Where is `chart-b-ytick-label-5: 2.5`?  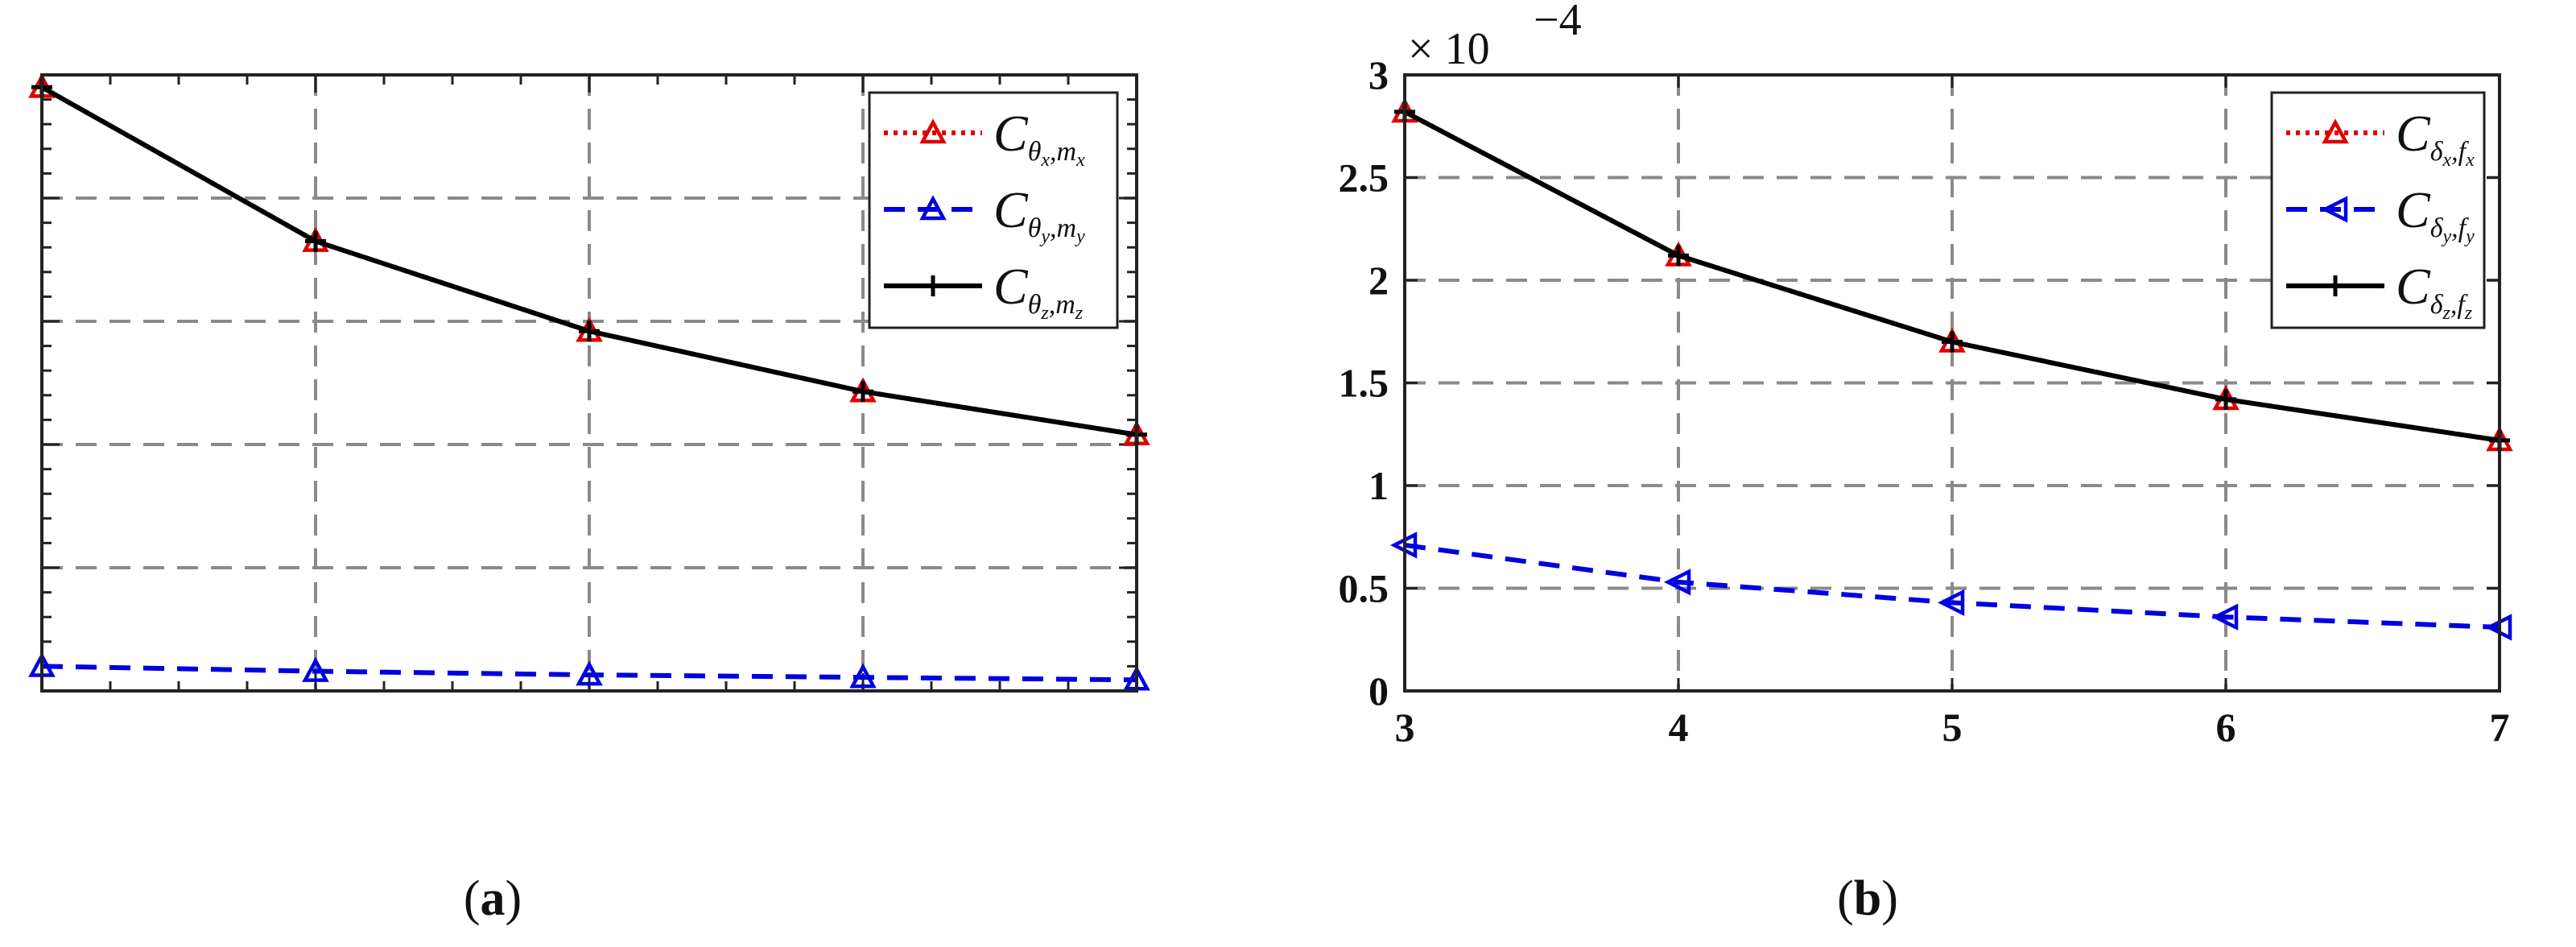 chart-b-ytick-label-5: 2.5 is located at coordinates (1364, 178).